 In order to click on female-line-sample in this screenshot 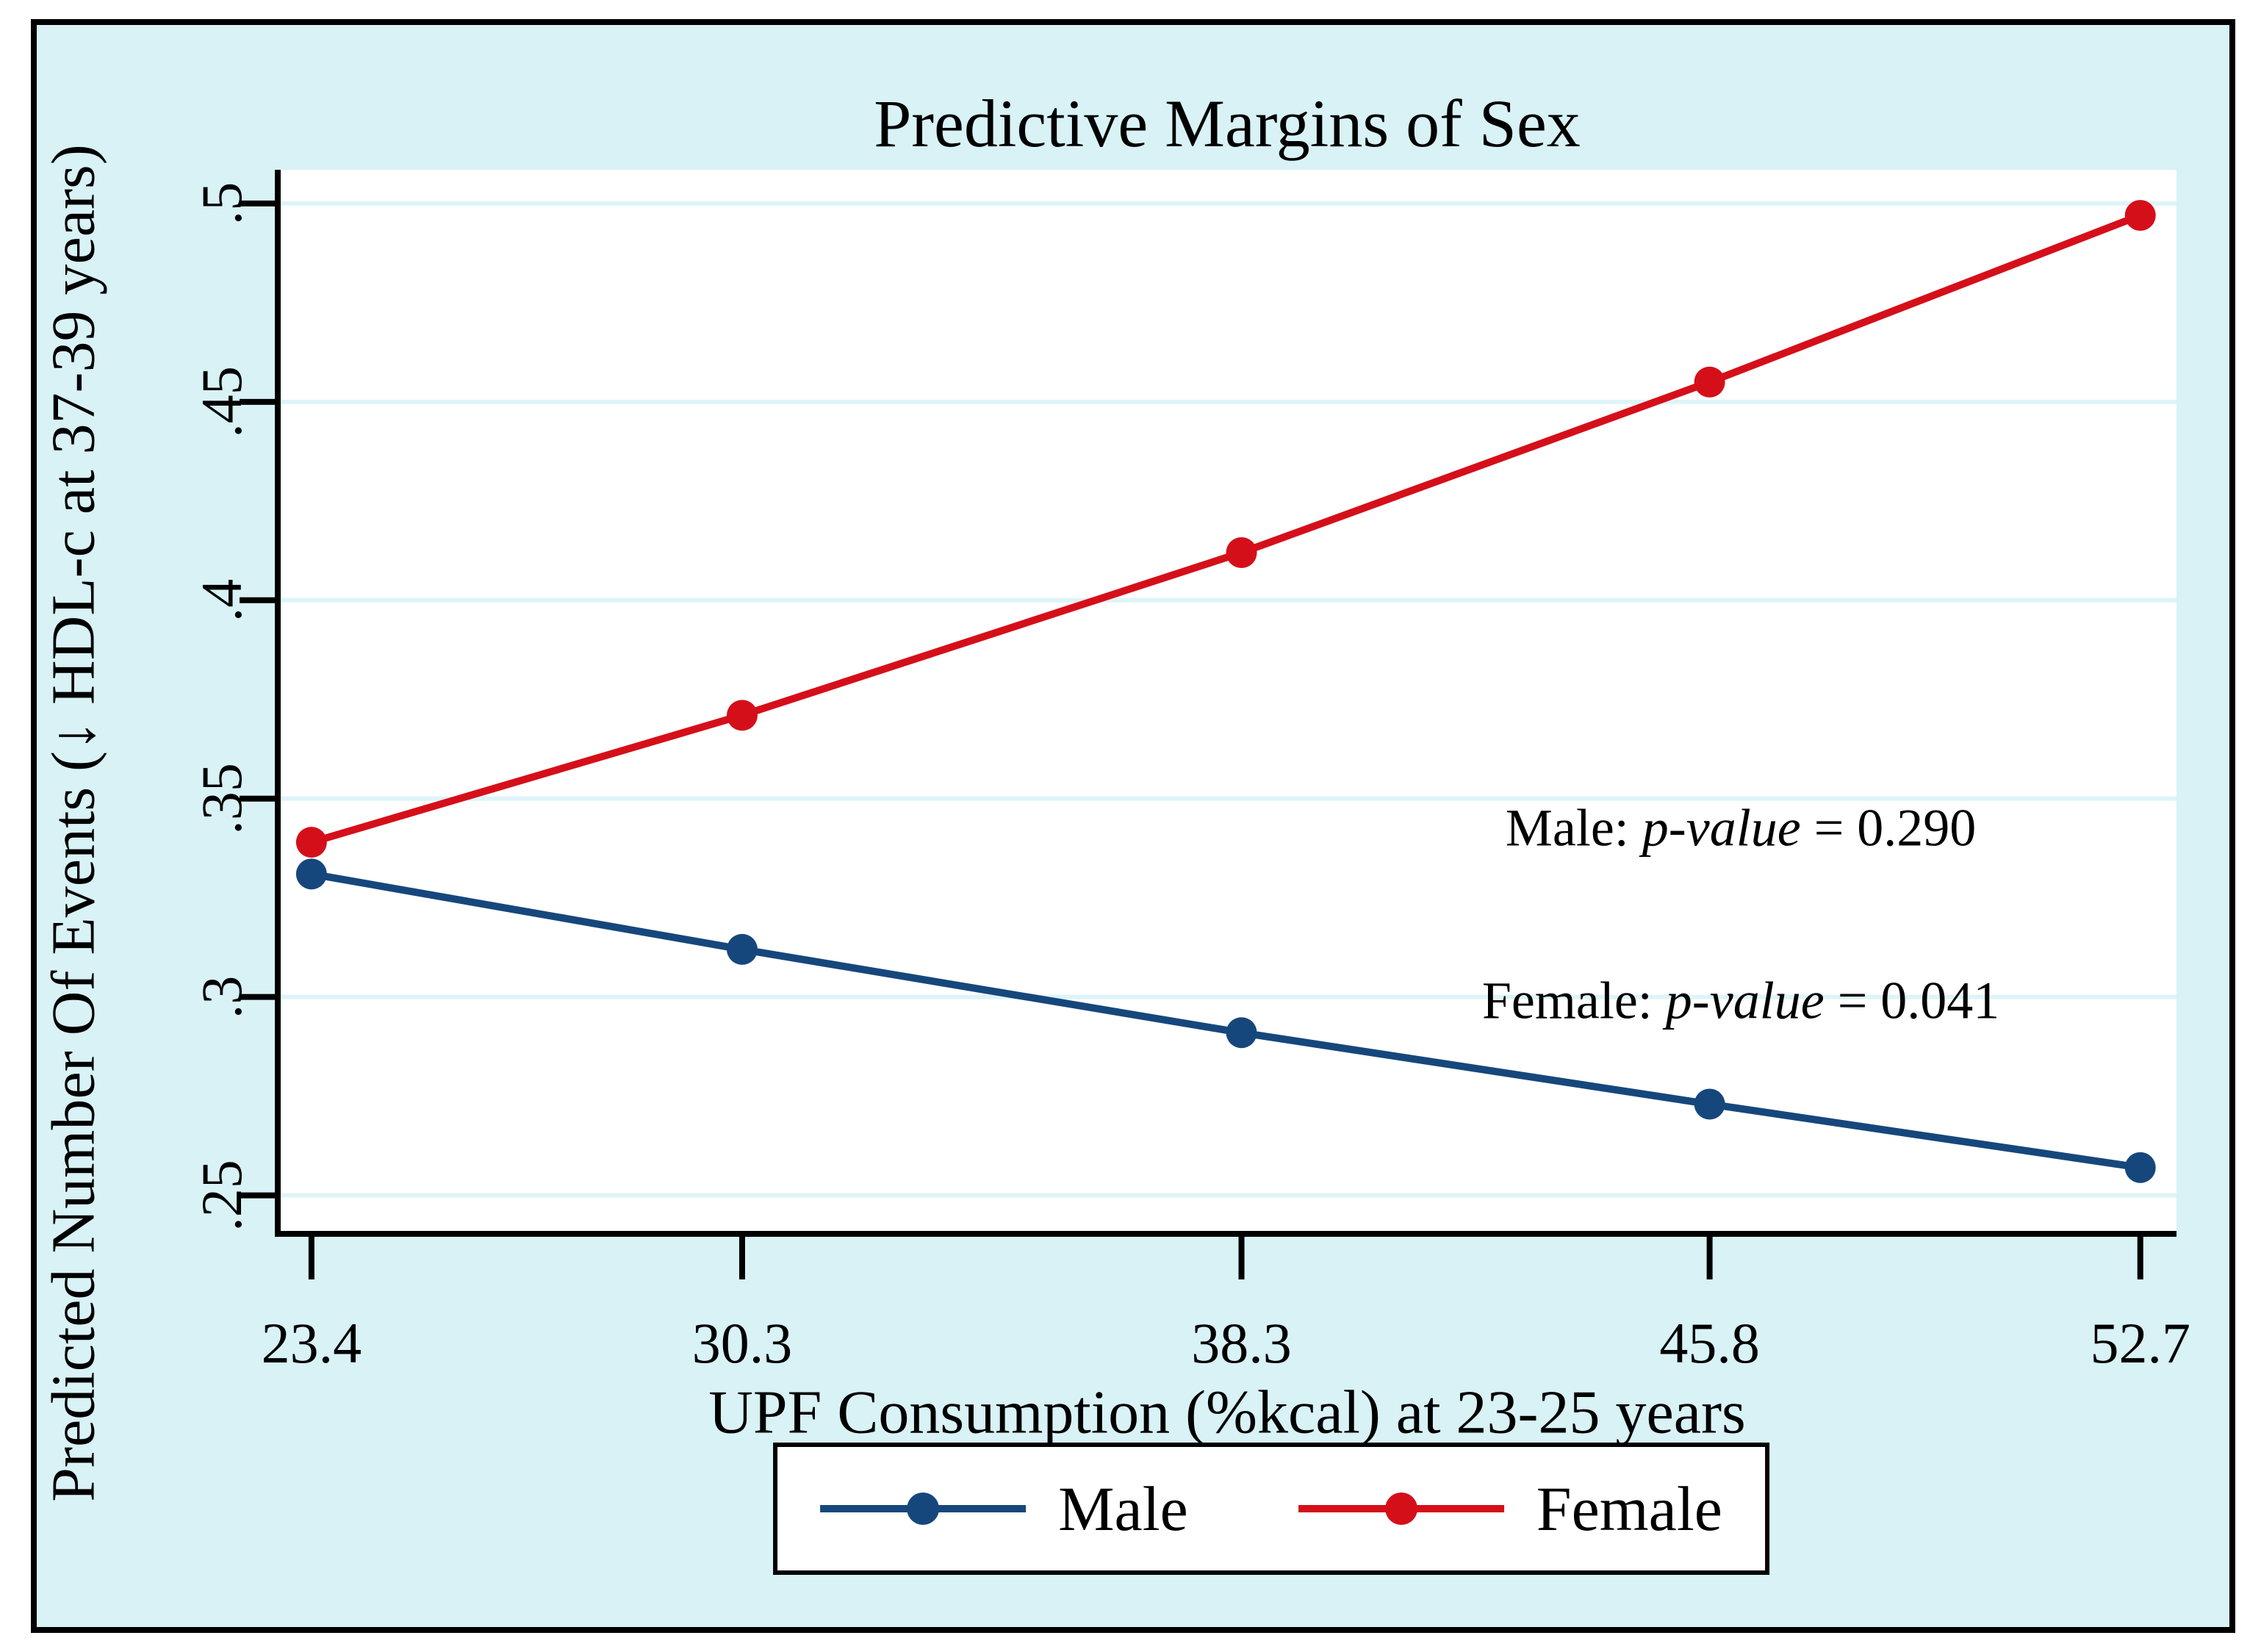, I will do `click(1401, 1509)`.